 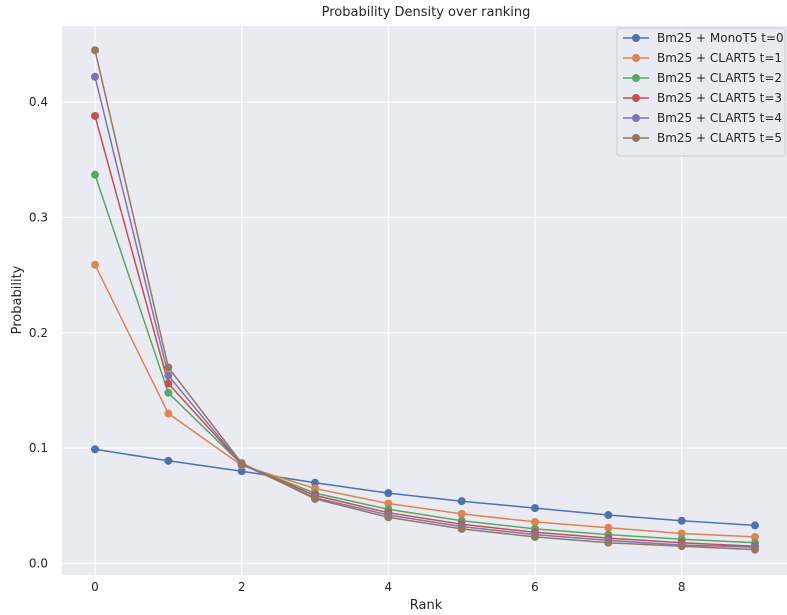 What do you see at coordinates (426, 605) in the screenshot?
I see `x-axis-title: Rank` at bounding box center [426, 605].